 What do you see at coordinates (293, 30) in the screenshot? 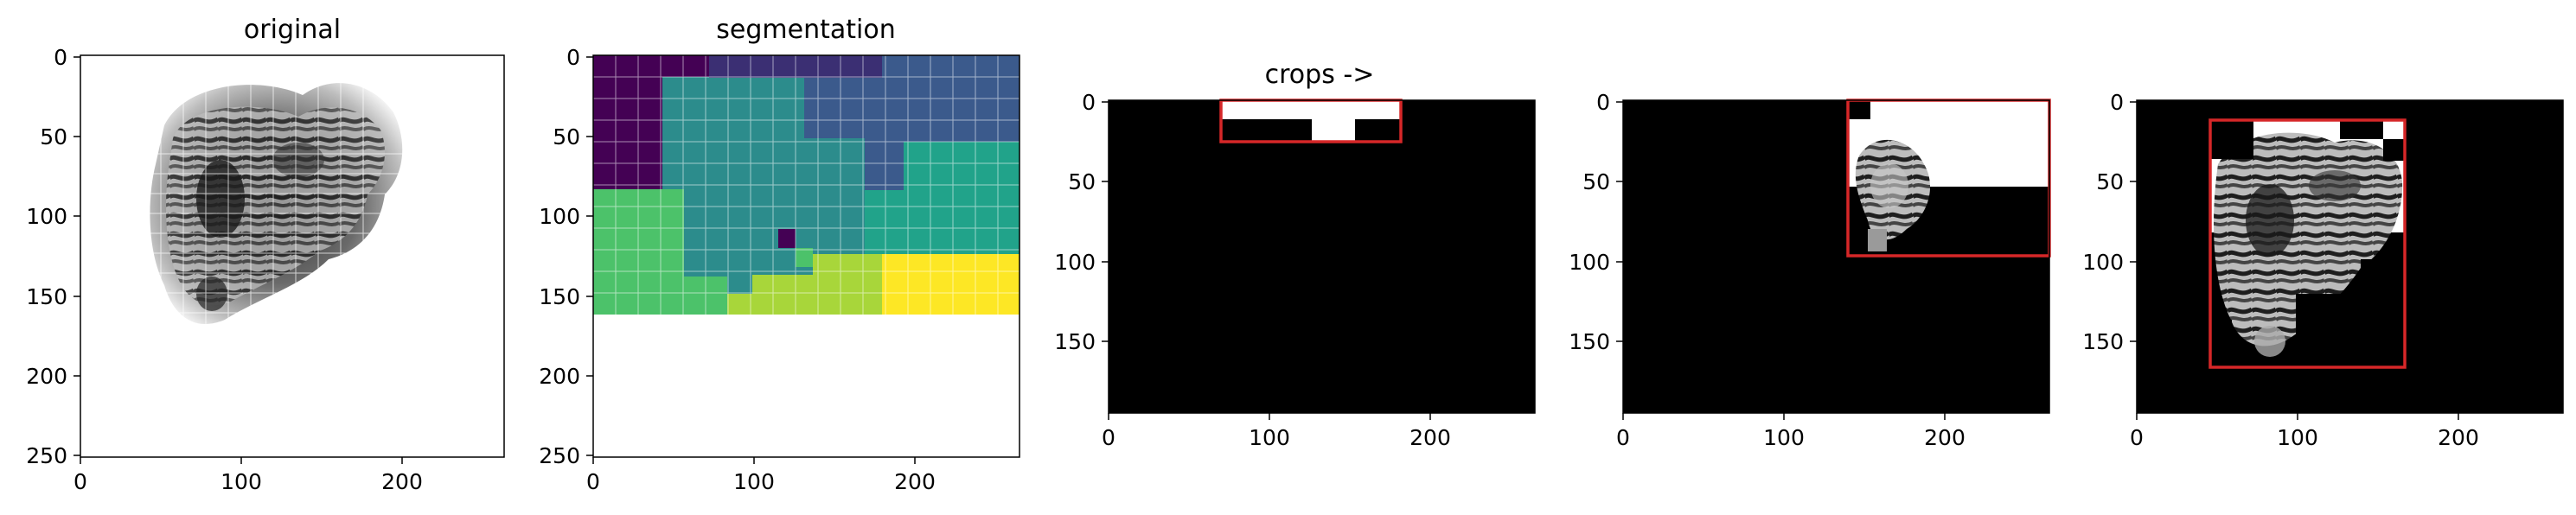
I see `panel-title: original` at bounding box center [293, 30].